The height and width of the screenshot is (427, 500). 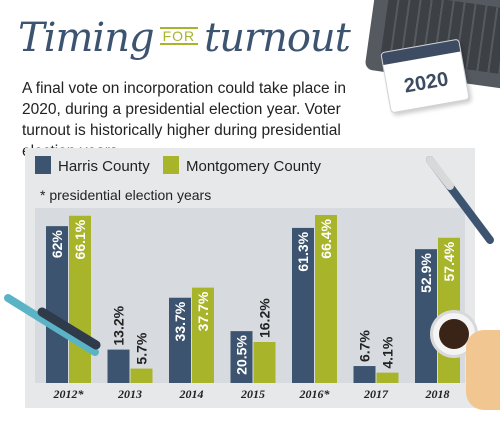 What do you see at coordinates (326, 238) in the screenshot?
I see `data-label-montgomery-4: 66.4%` at bounding box center [326, 238].